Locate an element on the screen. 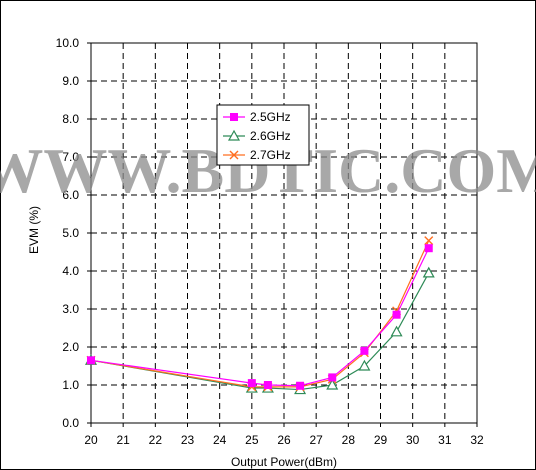  x-tick-label: 21 is located at coordinates (123, 440).